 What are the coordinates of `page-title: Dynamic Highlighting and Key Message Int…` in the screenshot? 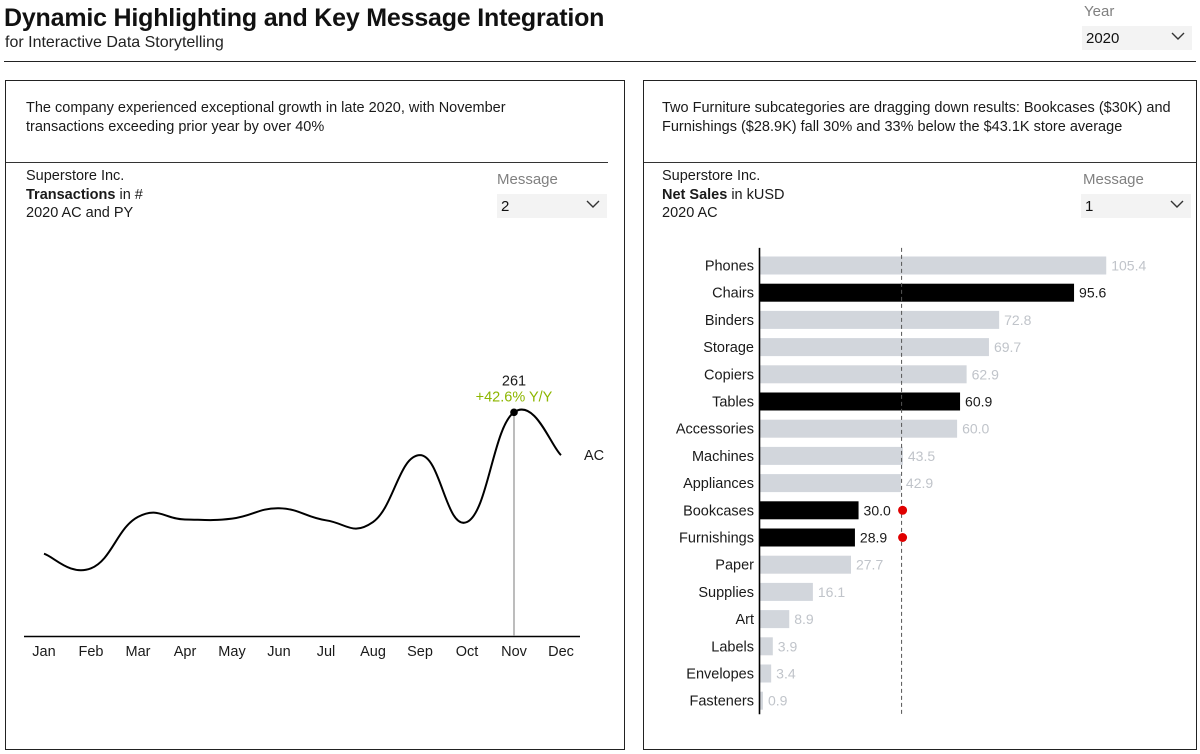 It's located at (304, 18).